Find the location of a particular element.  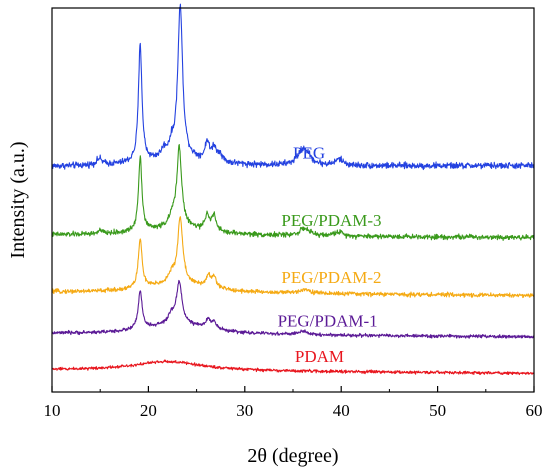

series-label-pdam: PDAM is located at coordinates (319, 356).